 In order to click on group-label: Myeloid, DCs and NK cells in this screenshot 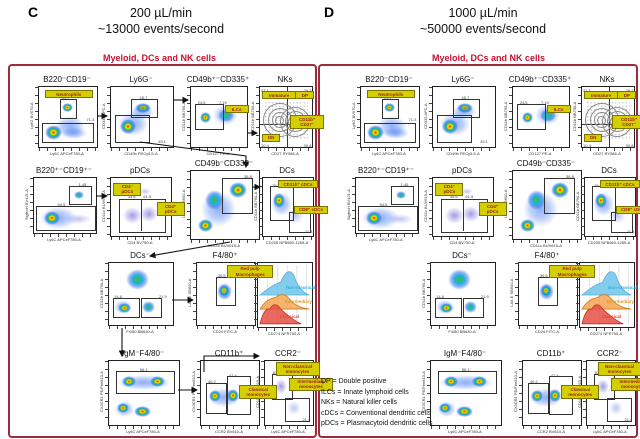, I will do `click(160, 58)`.